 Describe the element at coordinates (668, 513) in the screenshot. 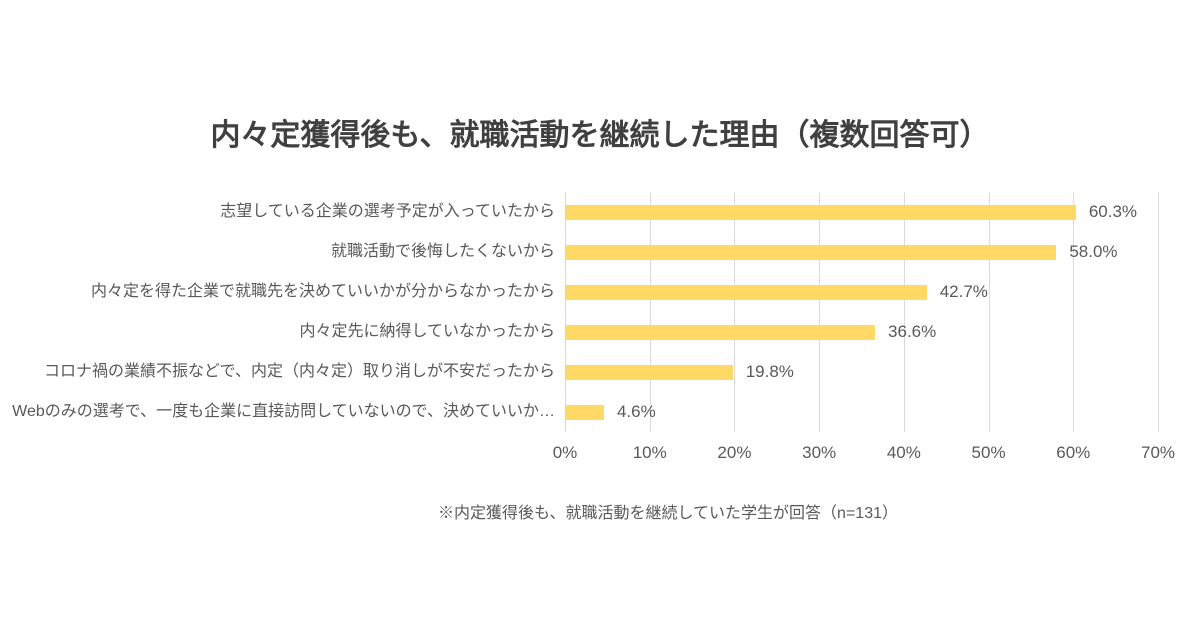

I see `footnote: ※内定獲得後も、就職活動を継続していた学生が回答（n=131）` at that location.